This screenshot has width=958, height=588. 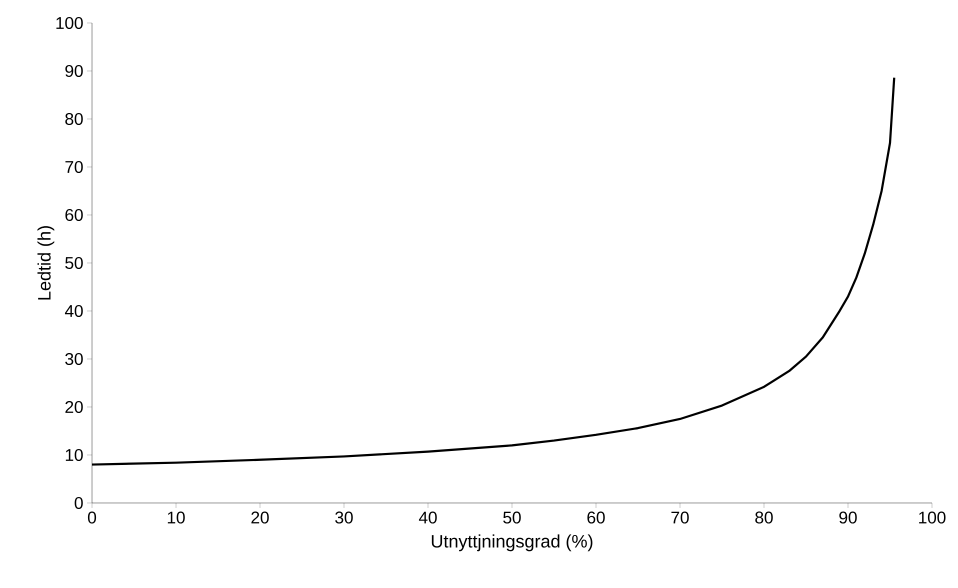 What do you see at coordinates (92, 518) in the screenshot?
I see `x-tick-label: 0` at bounding box center [92, 518].